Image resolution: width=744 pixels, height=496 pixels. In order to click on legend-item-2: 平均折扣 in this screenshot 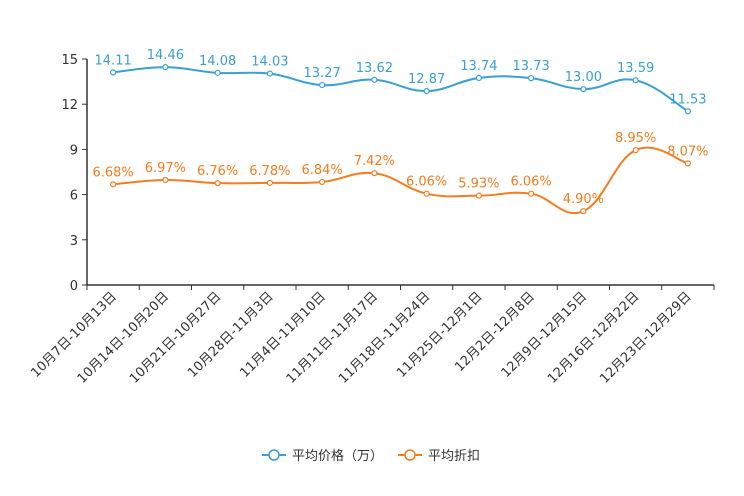, I will do `click(439, 456)`.